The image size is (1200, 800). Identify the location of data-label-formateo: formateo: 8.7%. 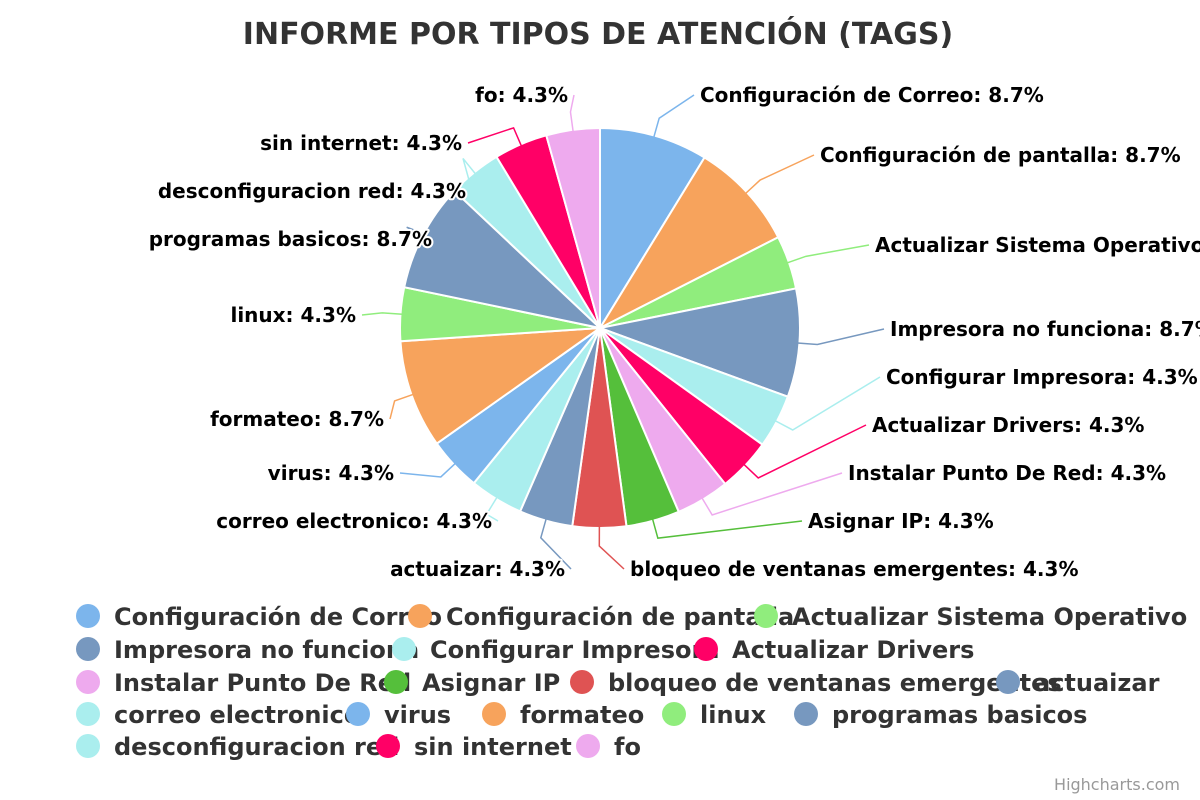
(297, 419).